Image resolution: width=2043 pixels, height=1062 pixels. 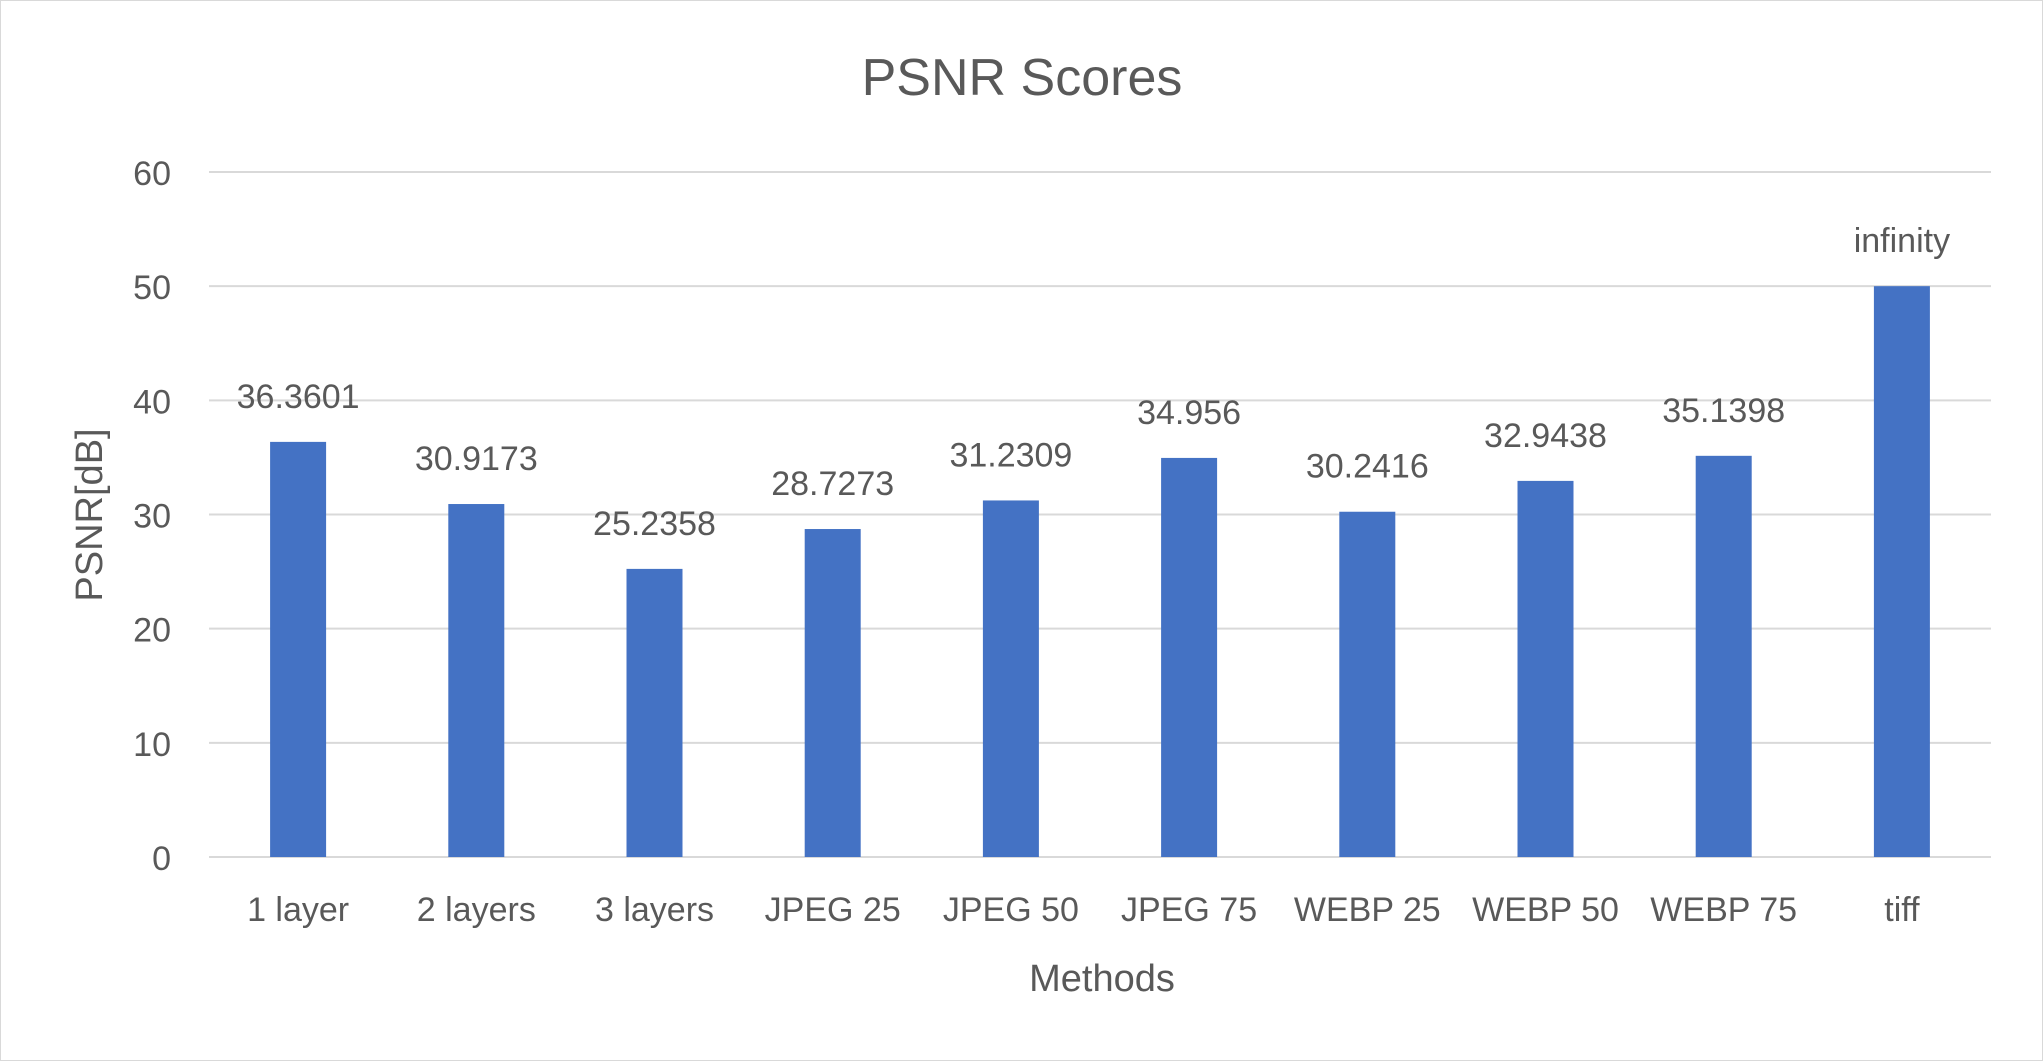 I want to click on x-tick-label: JPEG 25, so click(x=833, y=910).